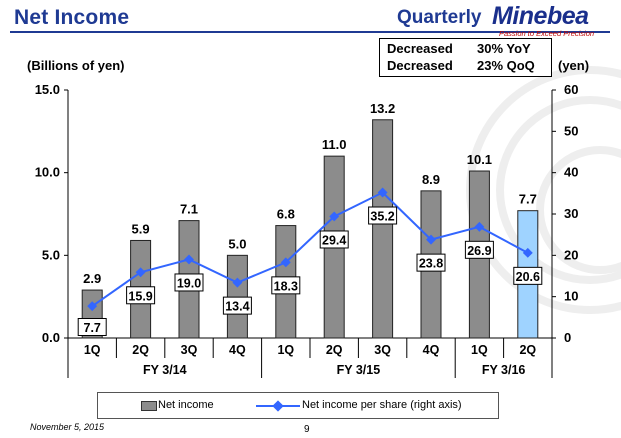 The width and height of the screenshot is (621, 438). Describe the element at coordinates (571, 296) in the screenshot. I see `right-axis-tick-label: 10` at that location.